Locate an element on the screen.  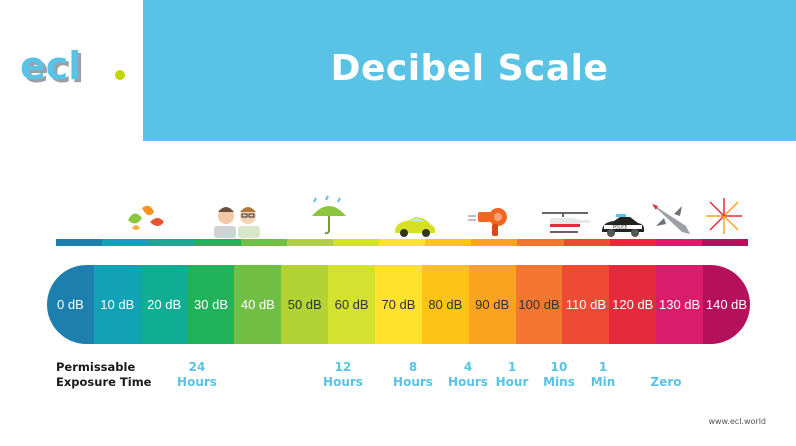
exposure-label: 4 Hours is located at coordinates (468, 375).